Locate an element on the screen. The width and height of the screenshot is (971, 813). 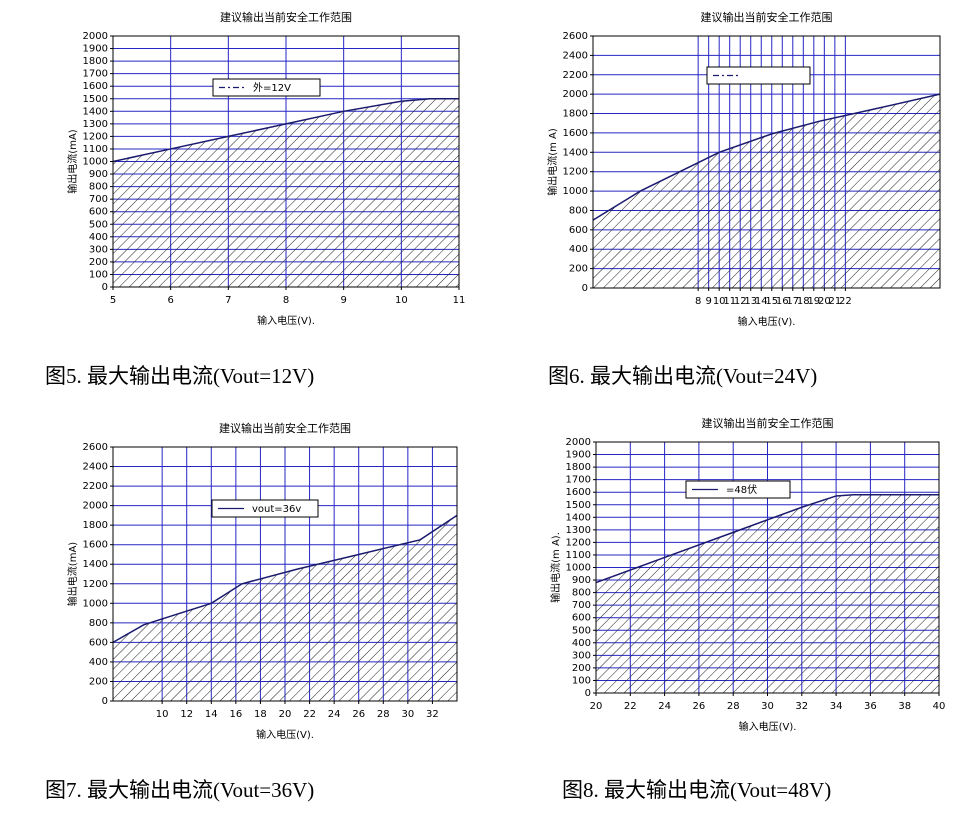
x-tick-label: 11 is located at coordinates (459, 300).